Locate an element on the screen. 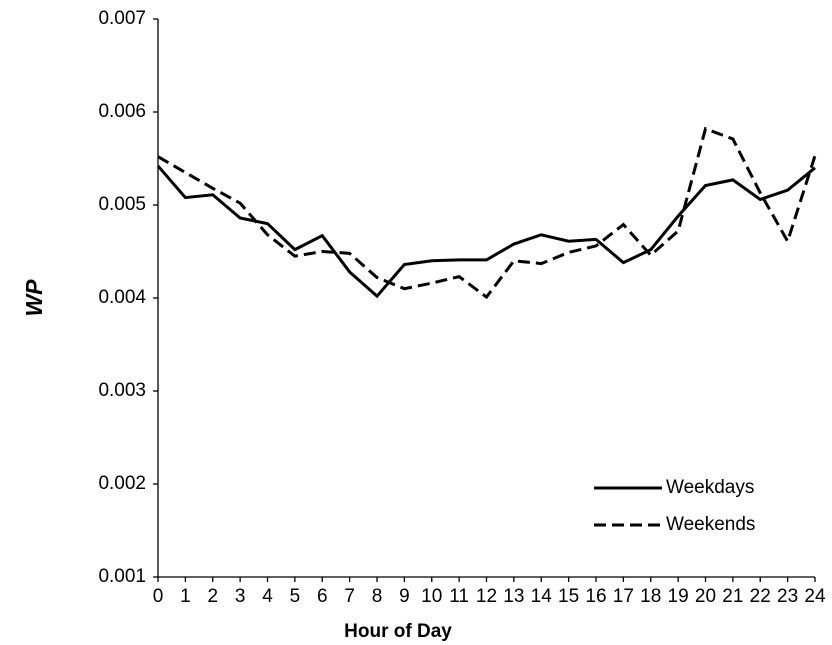  x-tick-label: 17 is located at coordinates (623, 596).